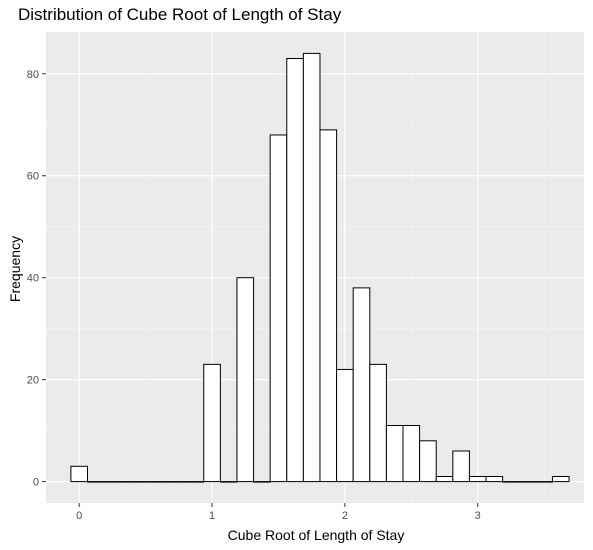 The width and height of the screenshot is (593, 550). What do you see at coordinates (478, 516) in the screenshot?
I see `x-tick-label: 3` at bounding box center [478, 516].